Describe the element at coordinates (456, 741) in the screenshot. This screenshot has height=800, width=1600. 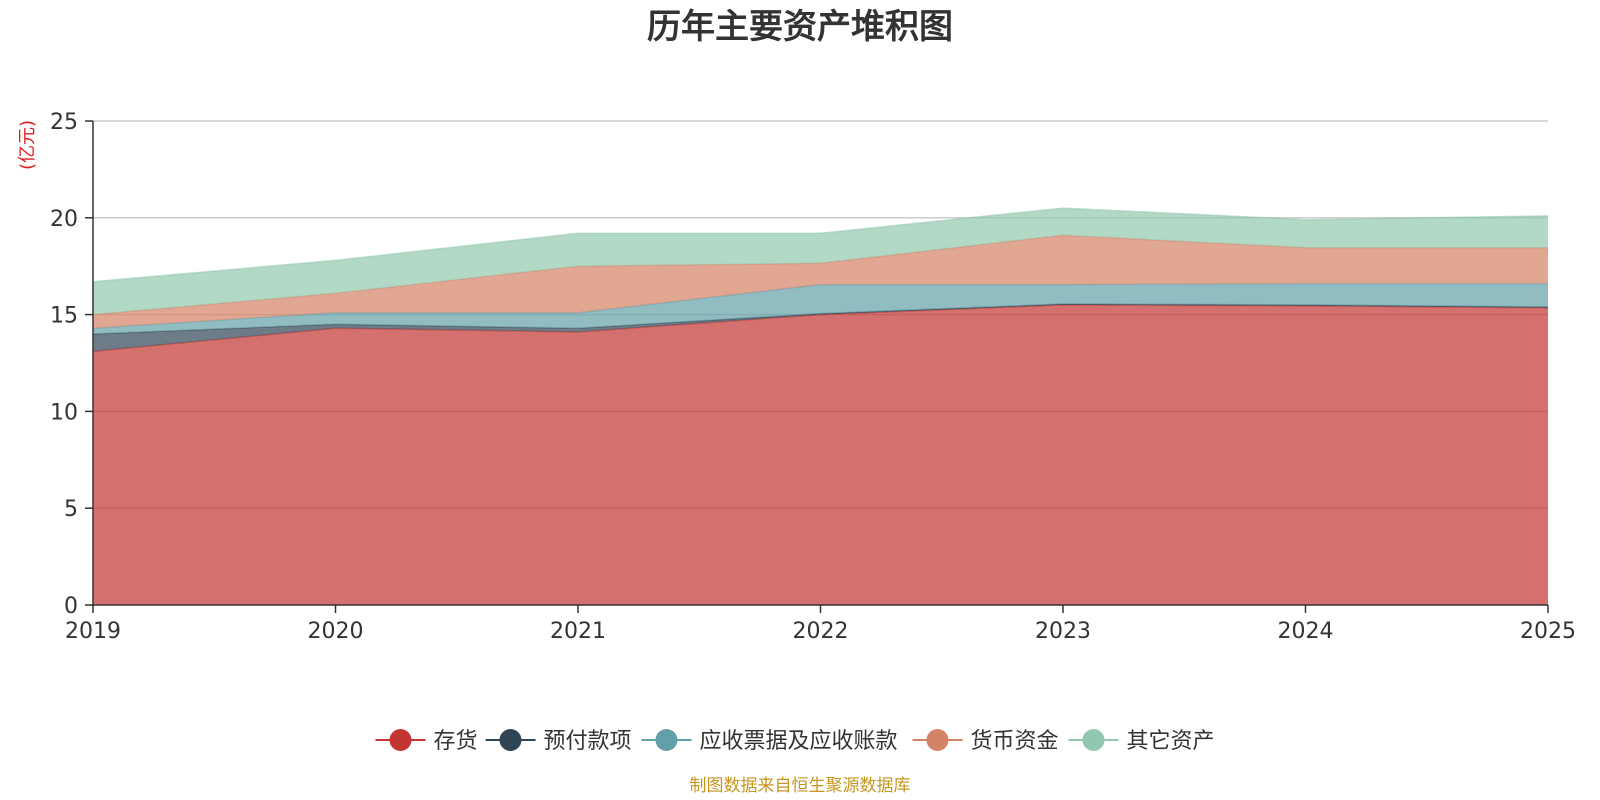
I see `legend-label-0: 存货` at that location.